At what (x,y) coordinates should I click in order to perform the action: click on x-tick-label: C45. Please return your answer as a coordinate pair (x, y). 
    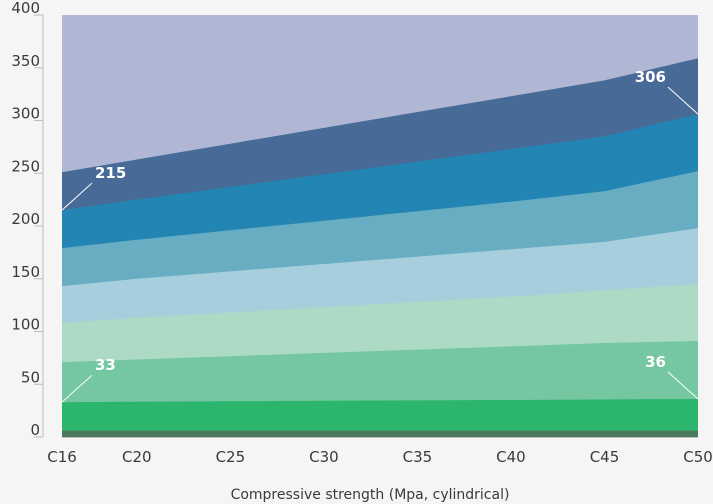
    Looking at the image, I should click on (605, 457).